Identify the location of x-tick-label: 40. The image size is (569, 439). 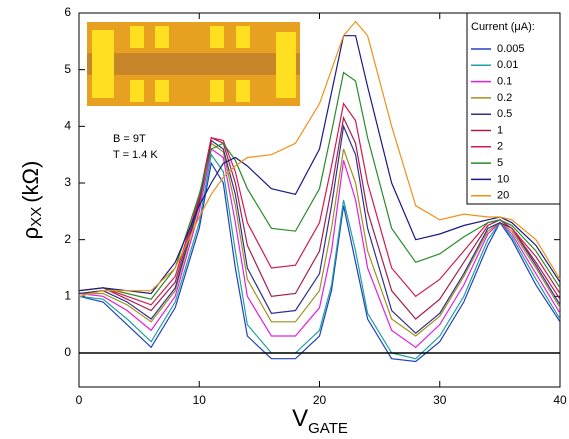
(560, 400).